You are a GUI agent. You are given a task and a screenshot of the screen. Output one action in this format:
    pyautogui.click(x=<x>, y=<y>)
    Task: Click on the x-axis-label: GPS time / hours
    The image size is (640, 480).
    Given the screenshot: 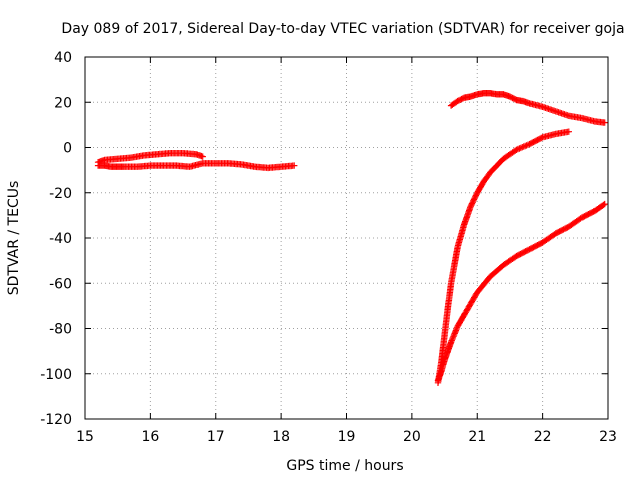 What is the action you would take?
    pyautogui.click(x=344, y=466)
    